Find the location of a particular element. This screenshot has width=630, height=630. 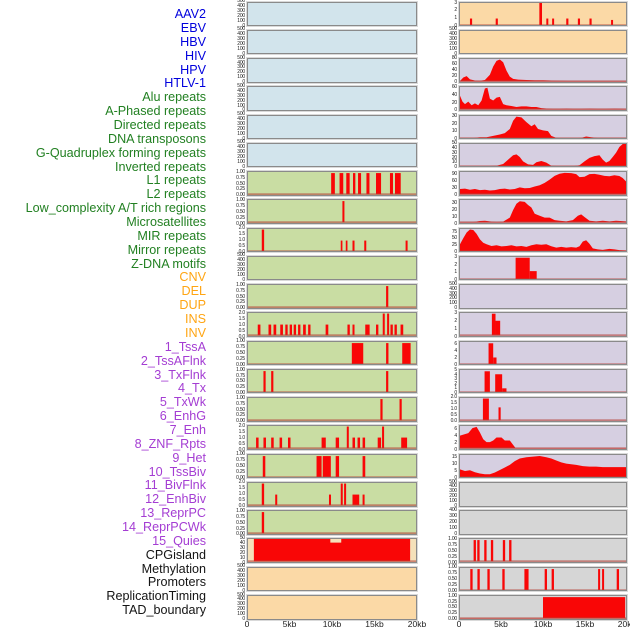

track-label-dup: DUP is located at coordinates (192, 305).